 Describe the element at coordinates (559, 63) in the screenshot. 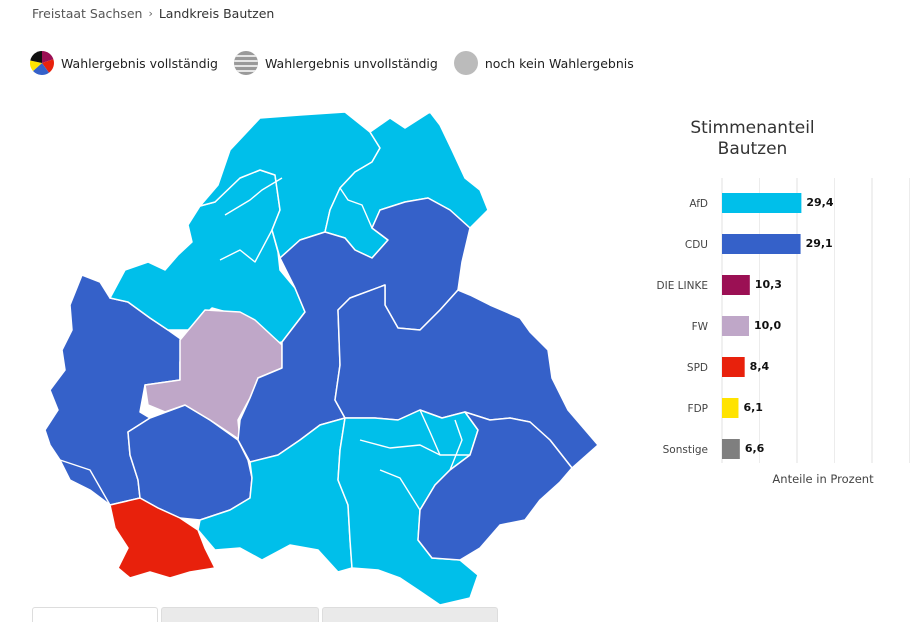

I see `legend-label-none: noch kein Wahlergebnis` at that location.